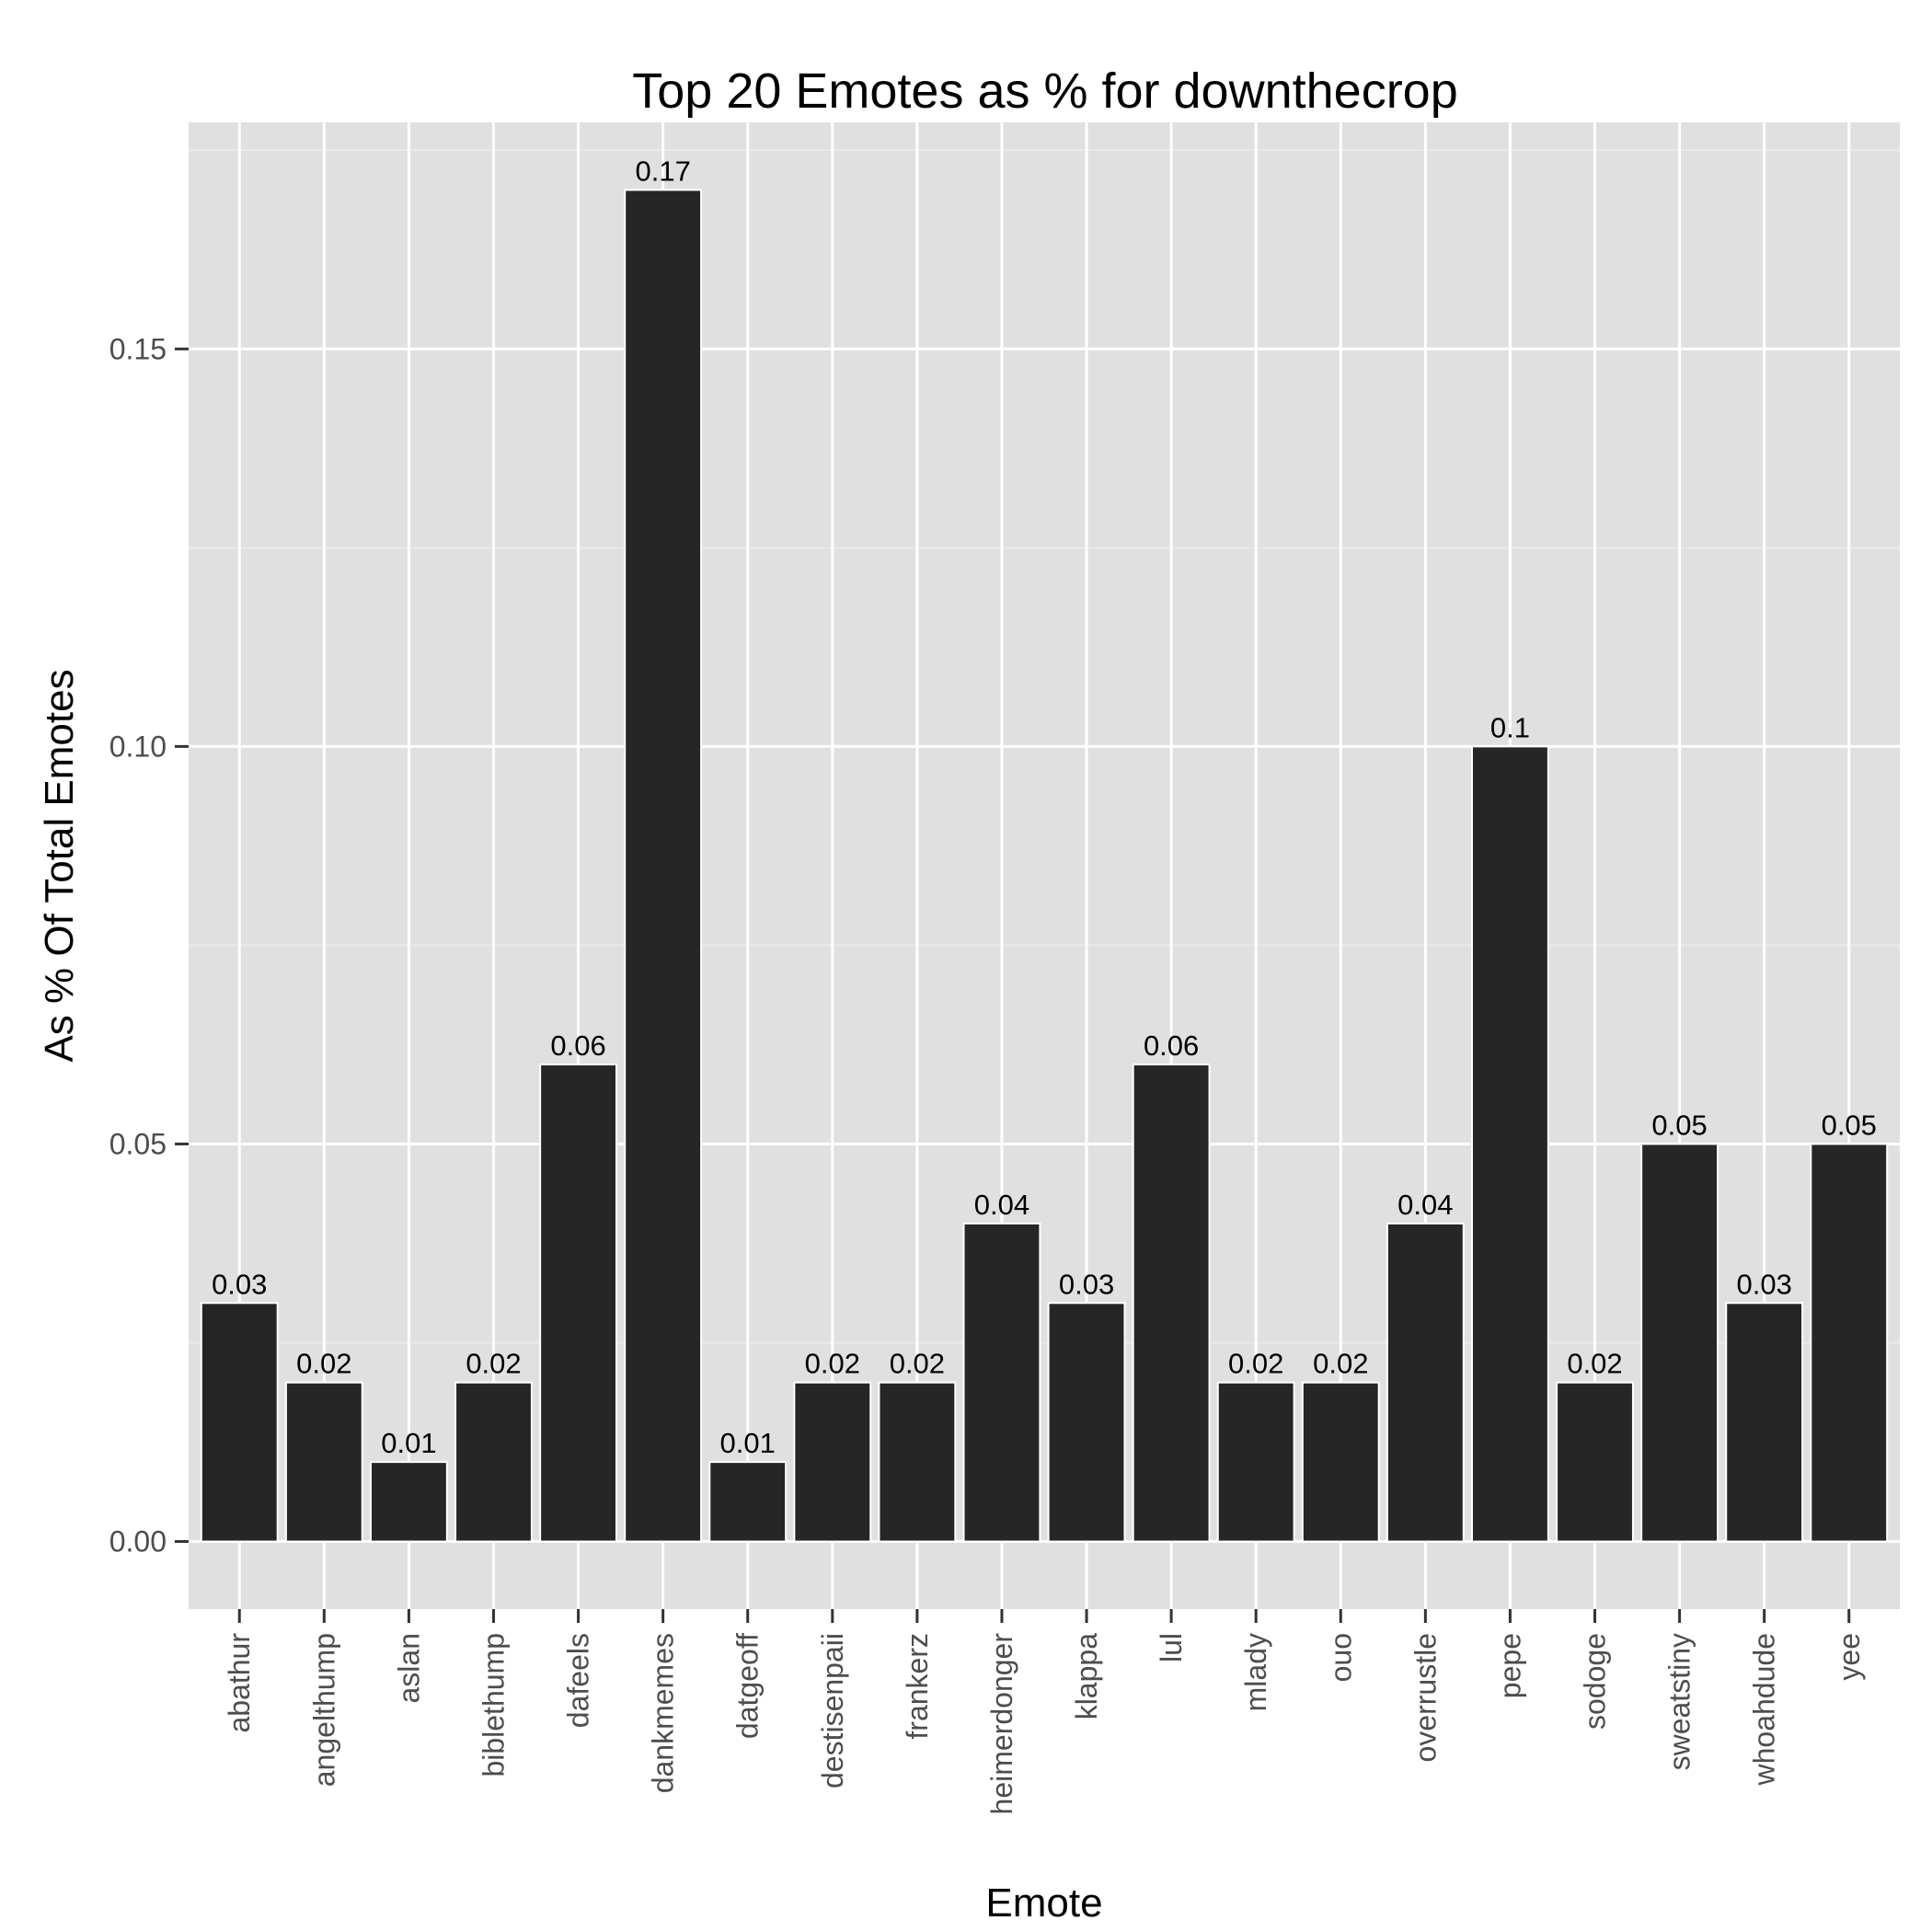 The width and height of the screenshot is (1932, 1932). Describe the element at coordinates (832, 1462) in the screenshot. I see `bar-destisenpaii` at that location.